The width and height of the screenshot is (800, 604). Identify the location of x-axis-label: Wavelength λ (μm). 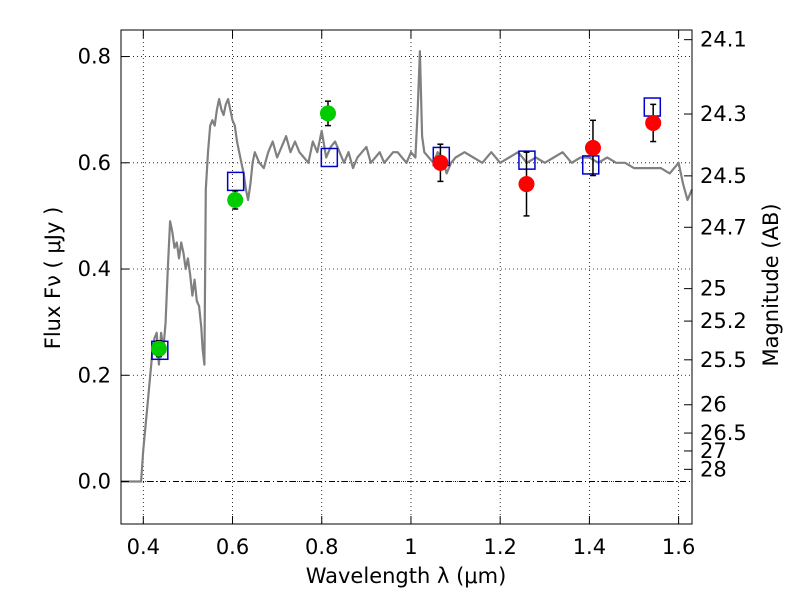
(406, 576).